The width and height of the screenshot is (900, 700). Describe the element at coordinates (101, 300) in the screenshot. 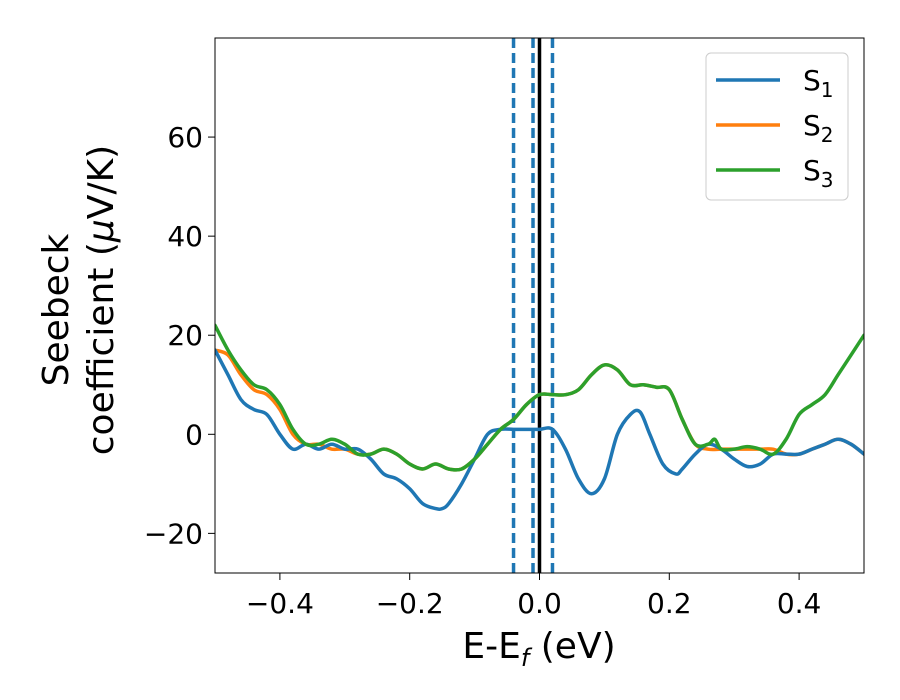

I see `y-axis-label-line2: coefficient (μV/K)` at that location.